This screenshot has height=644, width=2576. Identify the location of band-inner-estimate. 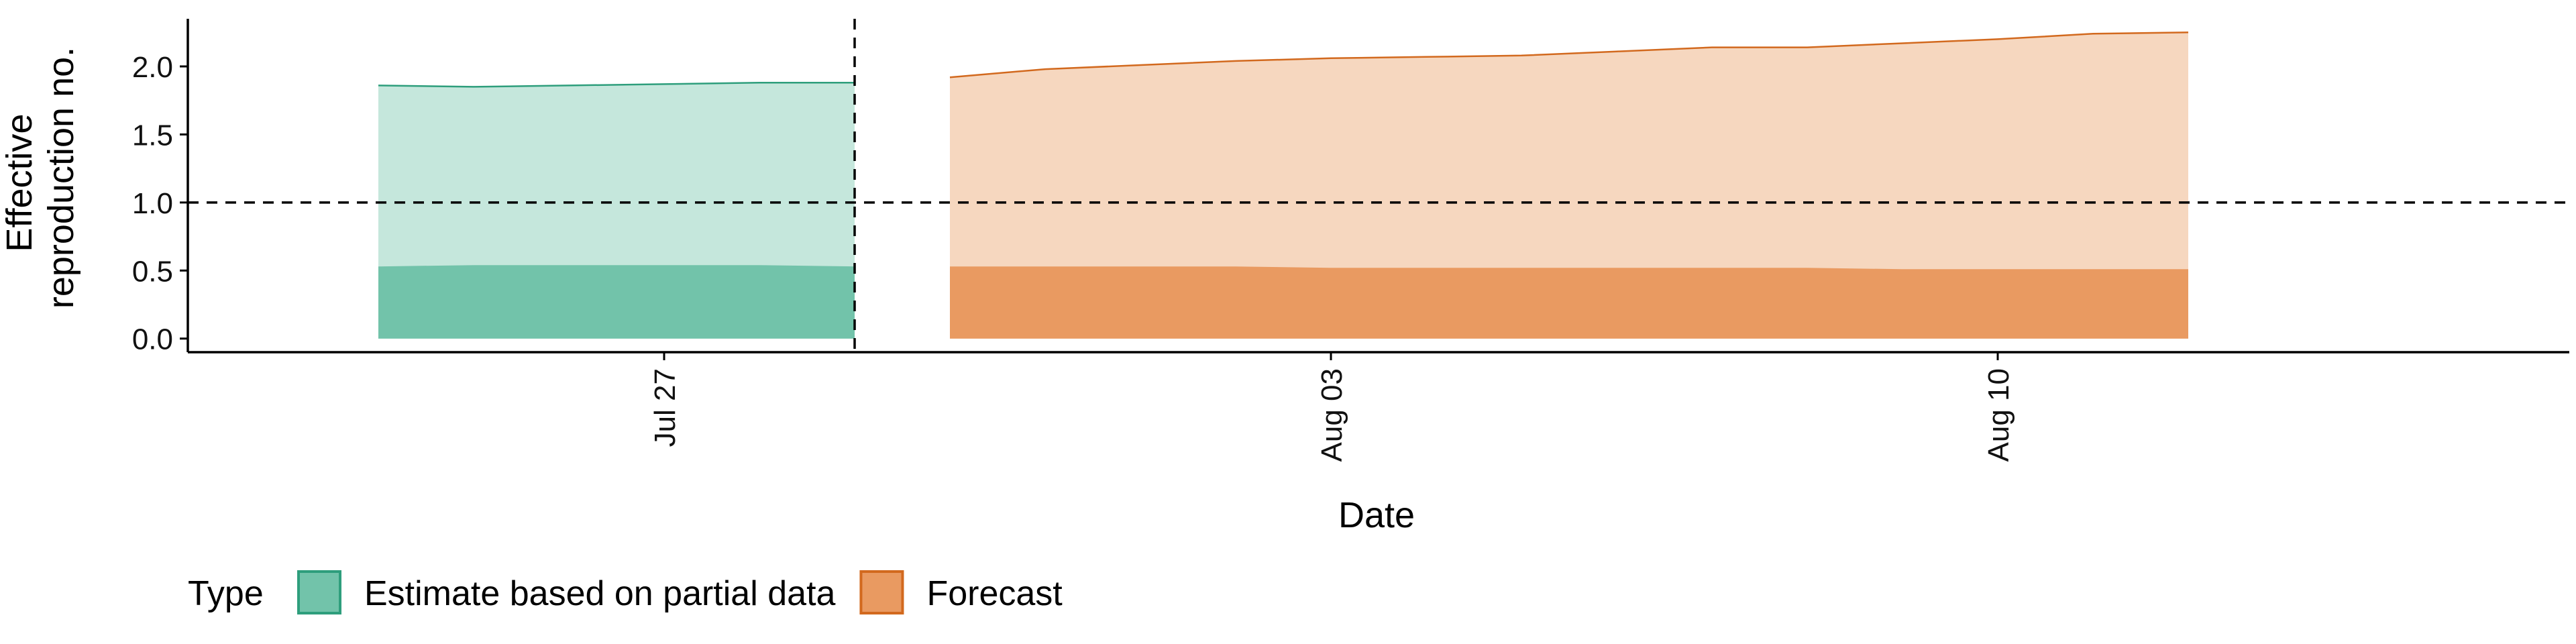
(616, 302).